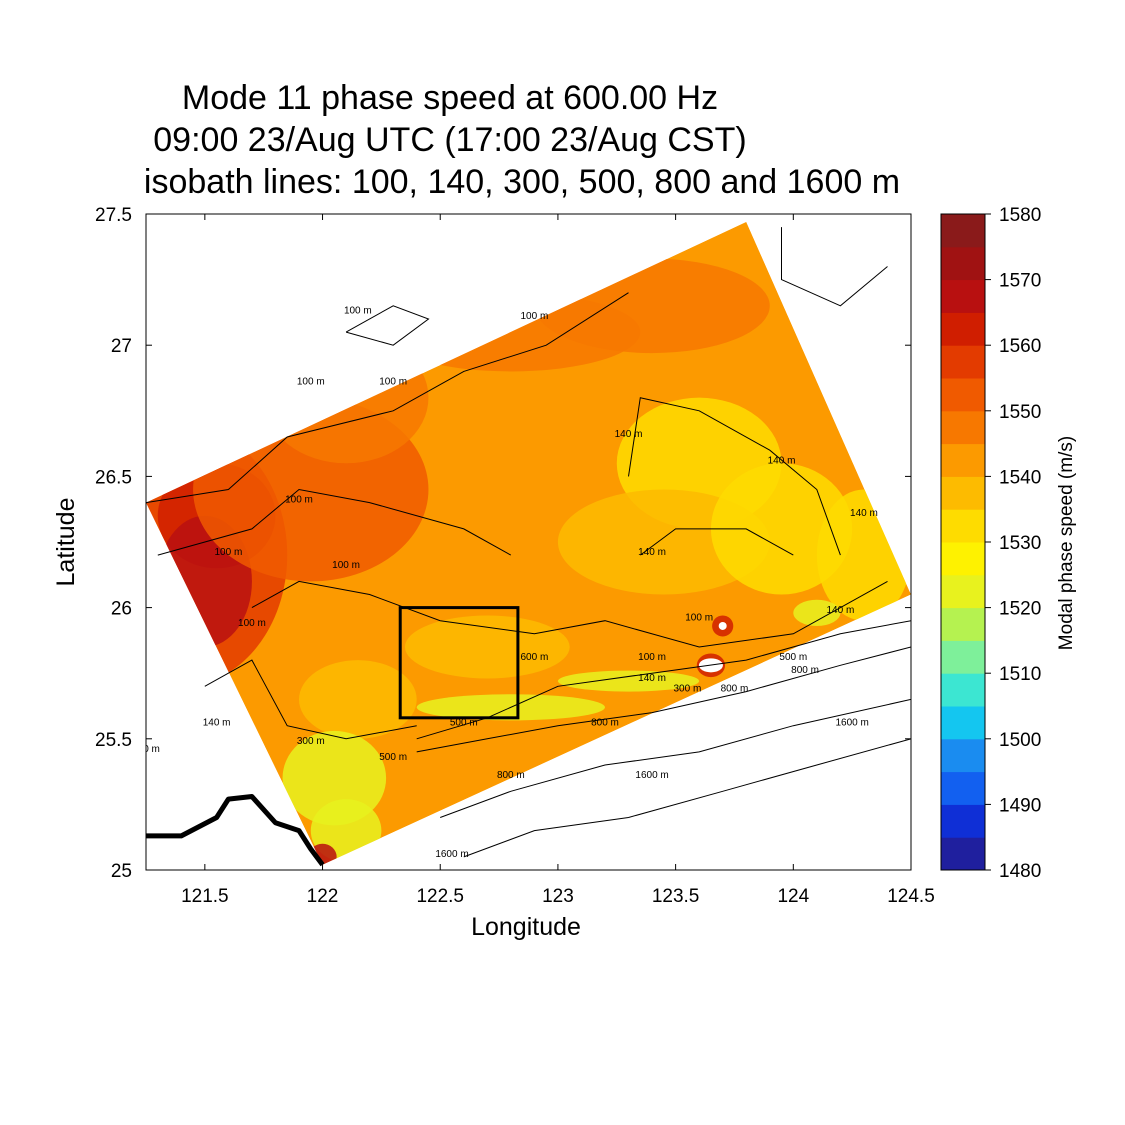 The image size is (1125, 1125). I want to click on isobath-label-23: 600 m, so click(534, 657).